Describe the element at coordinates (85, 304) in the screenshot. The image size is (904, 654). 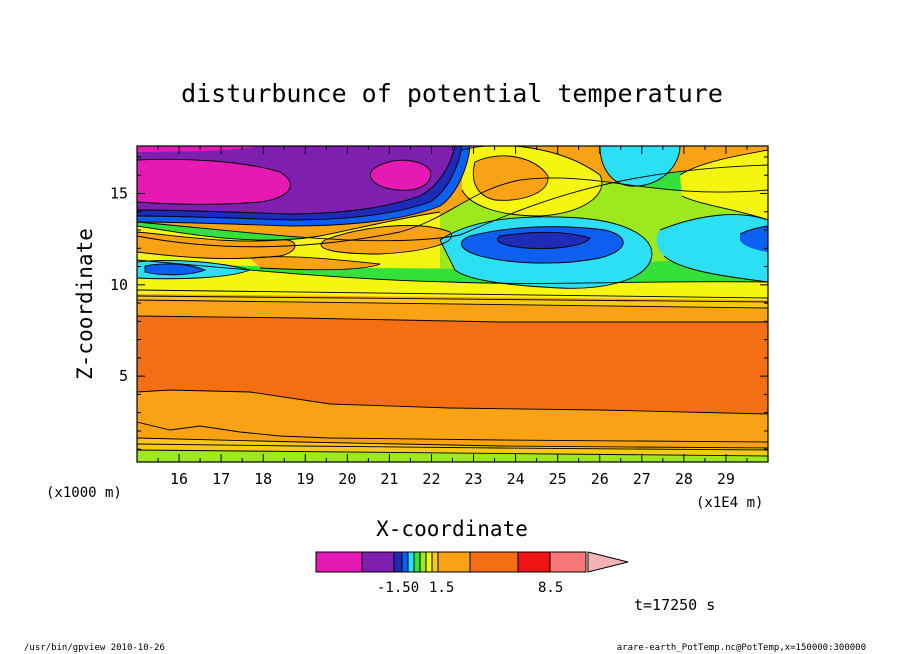
I see `y-axis-label: Z-coordinate` at that location.